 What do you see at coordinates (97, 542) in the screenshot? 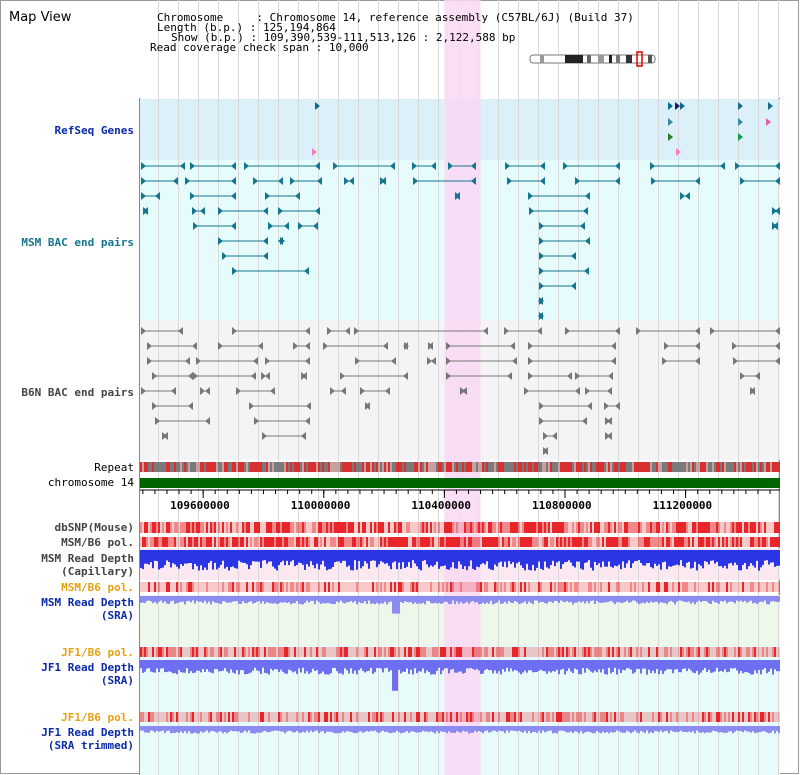
I see `track-label-msm-b6-pol-1: MSM/B6 pol.` at bounding box center [97, 542].